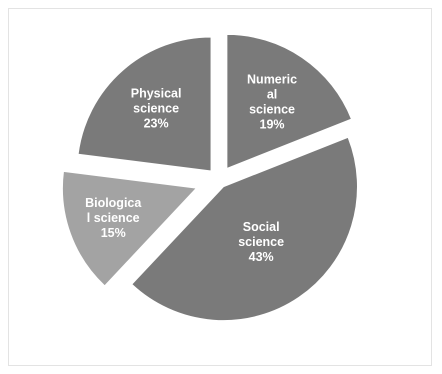 Image resolution: width=442 pixels, height=374 pixels. I want to click on pie-slice-physical-science, so click(144, 104).